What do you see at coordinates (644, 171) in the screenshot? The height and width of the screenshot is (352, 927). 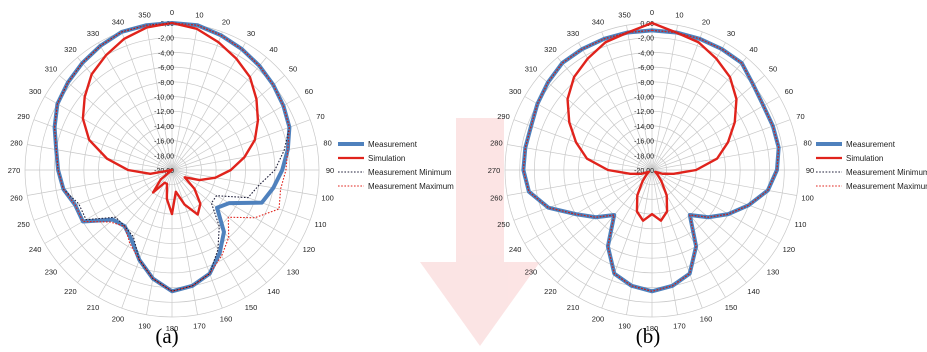 I see `radial-tick-label: -20,00` at bounding box center [644, 171].